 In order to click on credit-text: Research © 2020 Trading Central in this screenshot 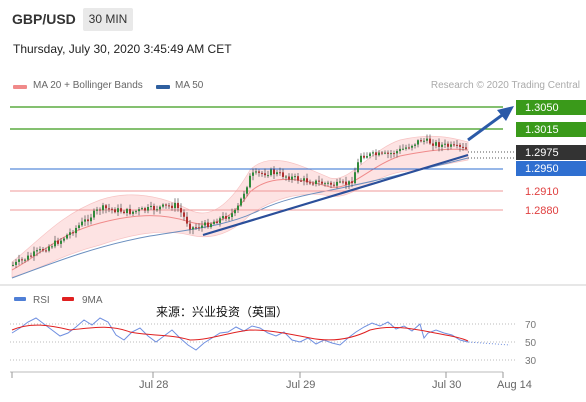, I will do `click(505, 85)`.